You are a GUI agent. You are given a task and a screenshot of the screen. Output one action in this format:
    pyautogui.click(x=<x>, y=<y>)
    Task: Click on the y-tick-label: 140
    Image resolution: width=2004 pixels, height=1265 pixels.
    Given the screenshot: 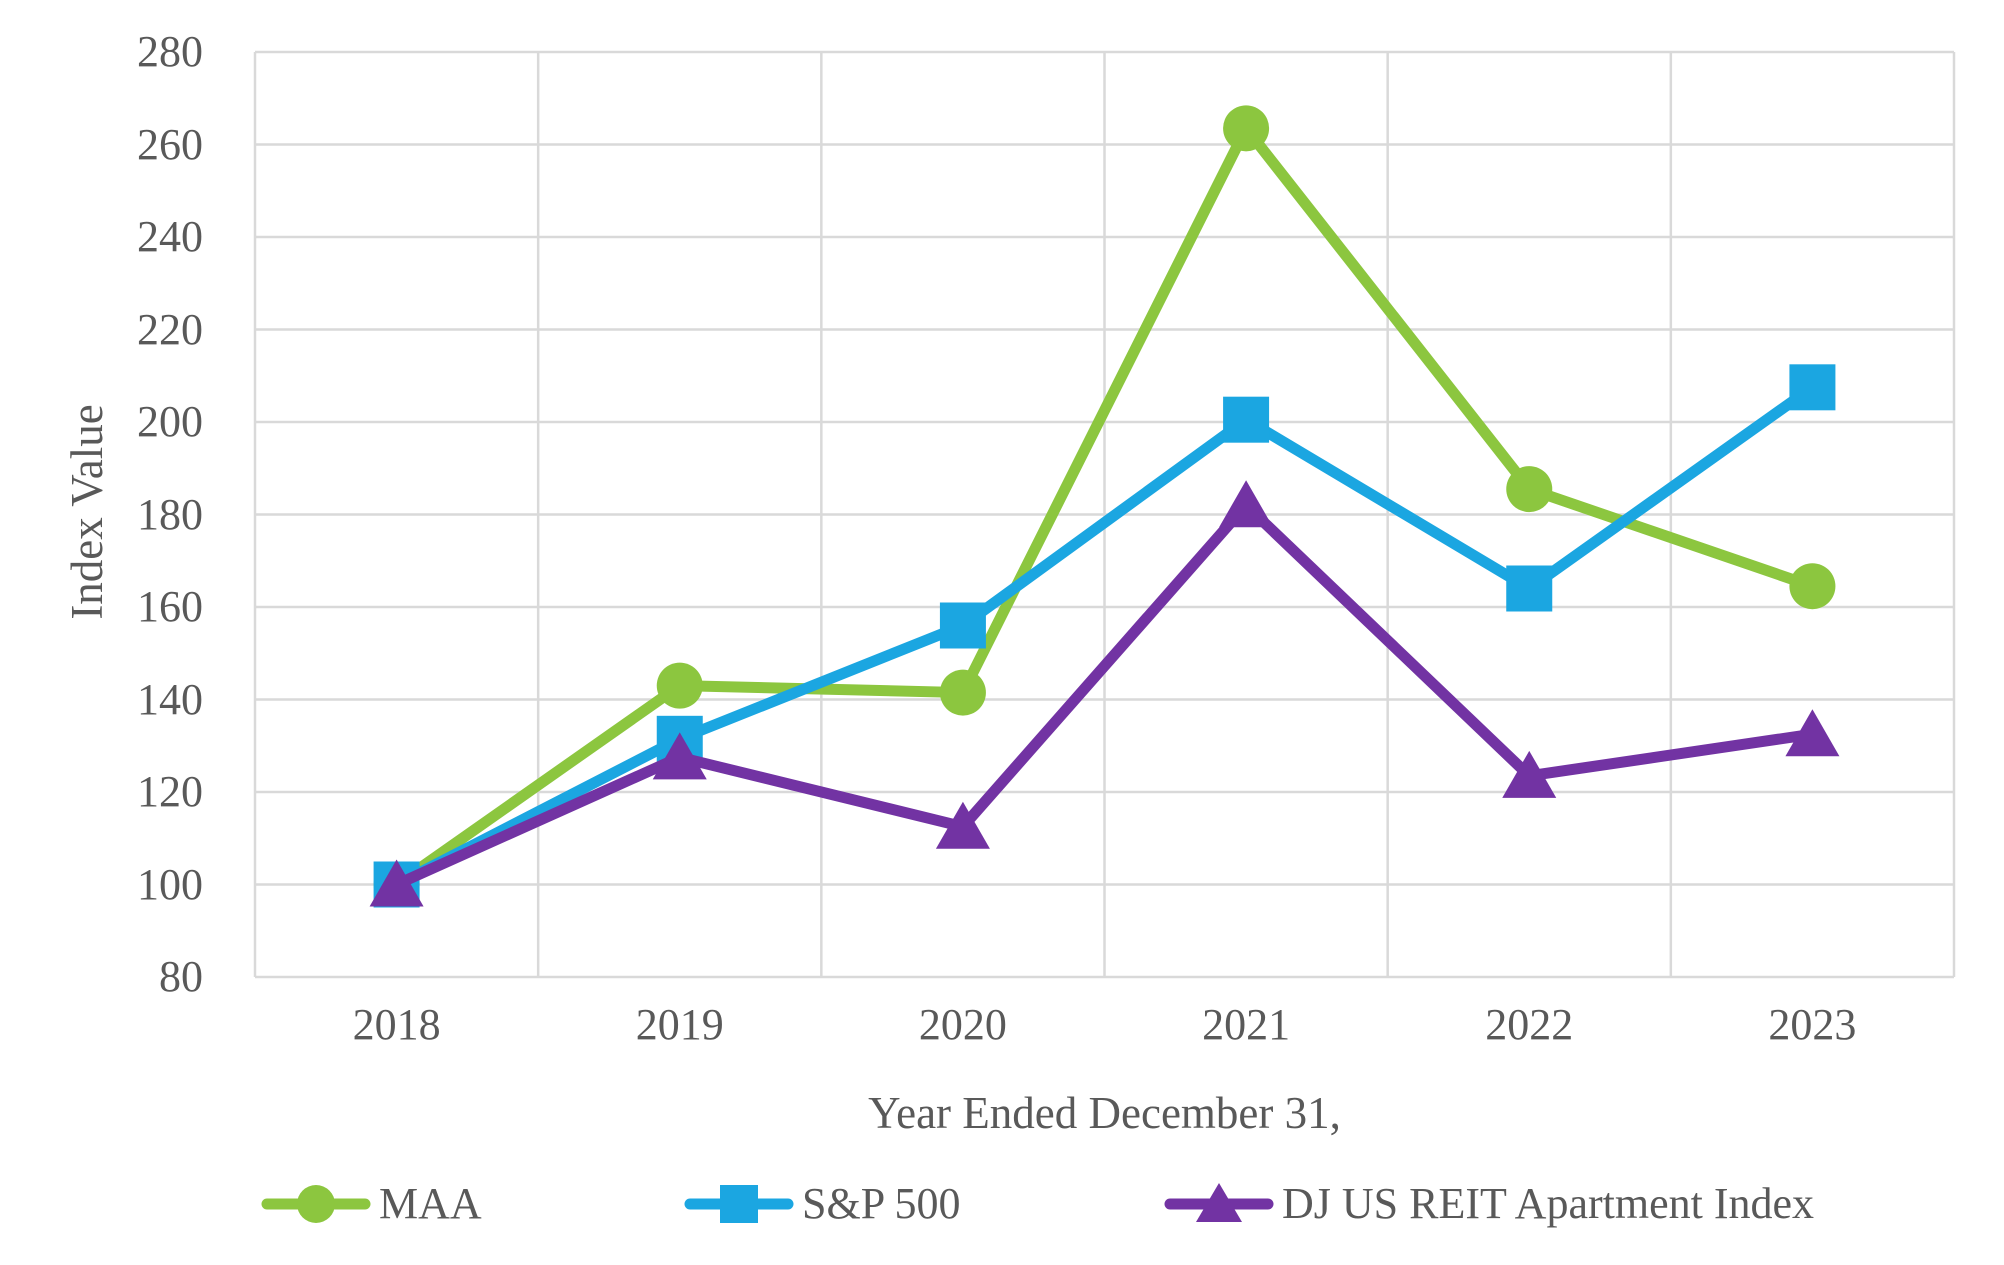 What is the action you would take?
    pyautogui.click(x=170, y=699)
    